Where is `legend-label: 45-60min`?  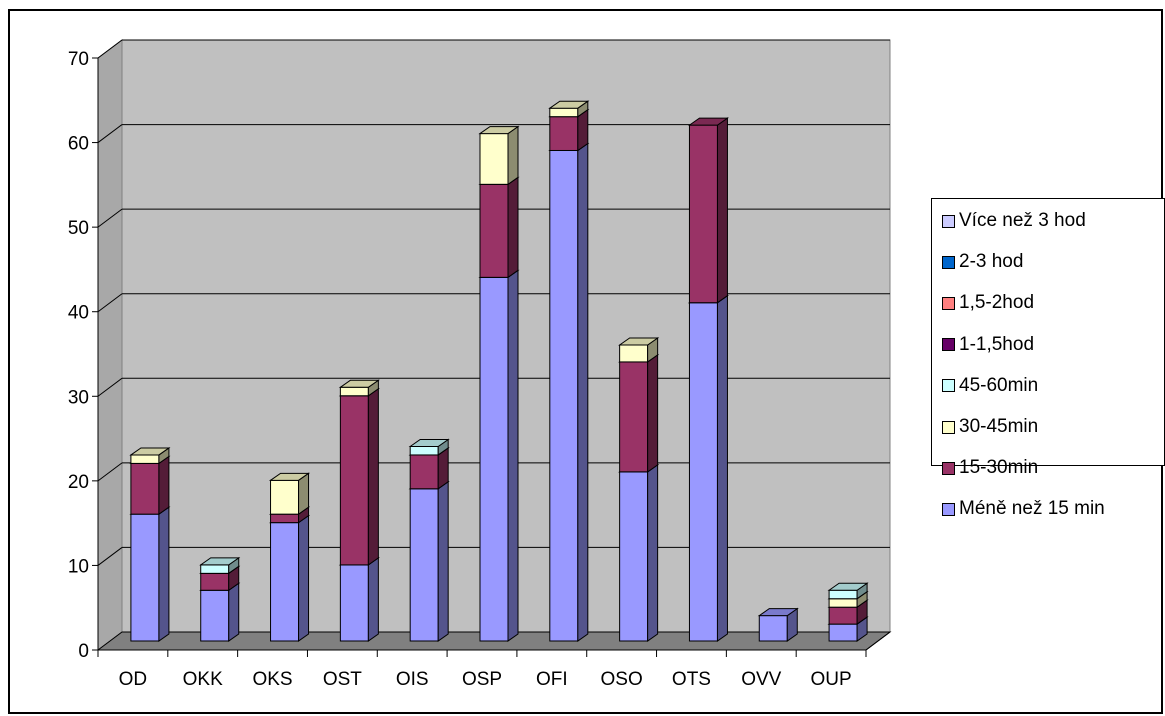
legend-label: 45-60min is located at coordinates (998, 386).